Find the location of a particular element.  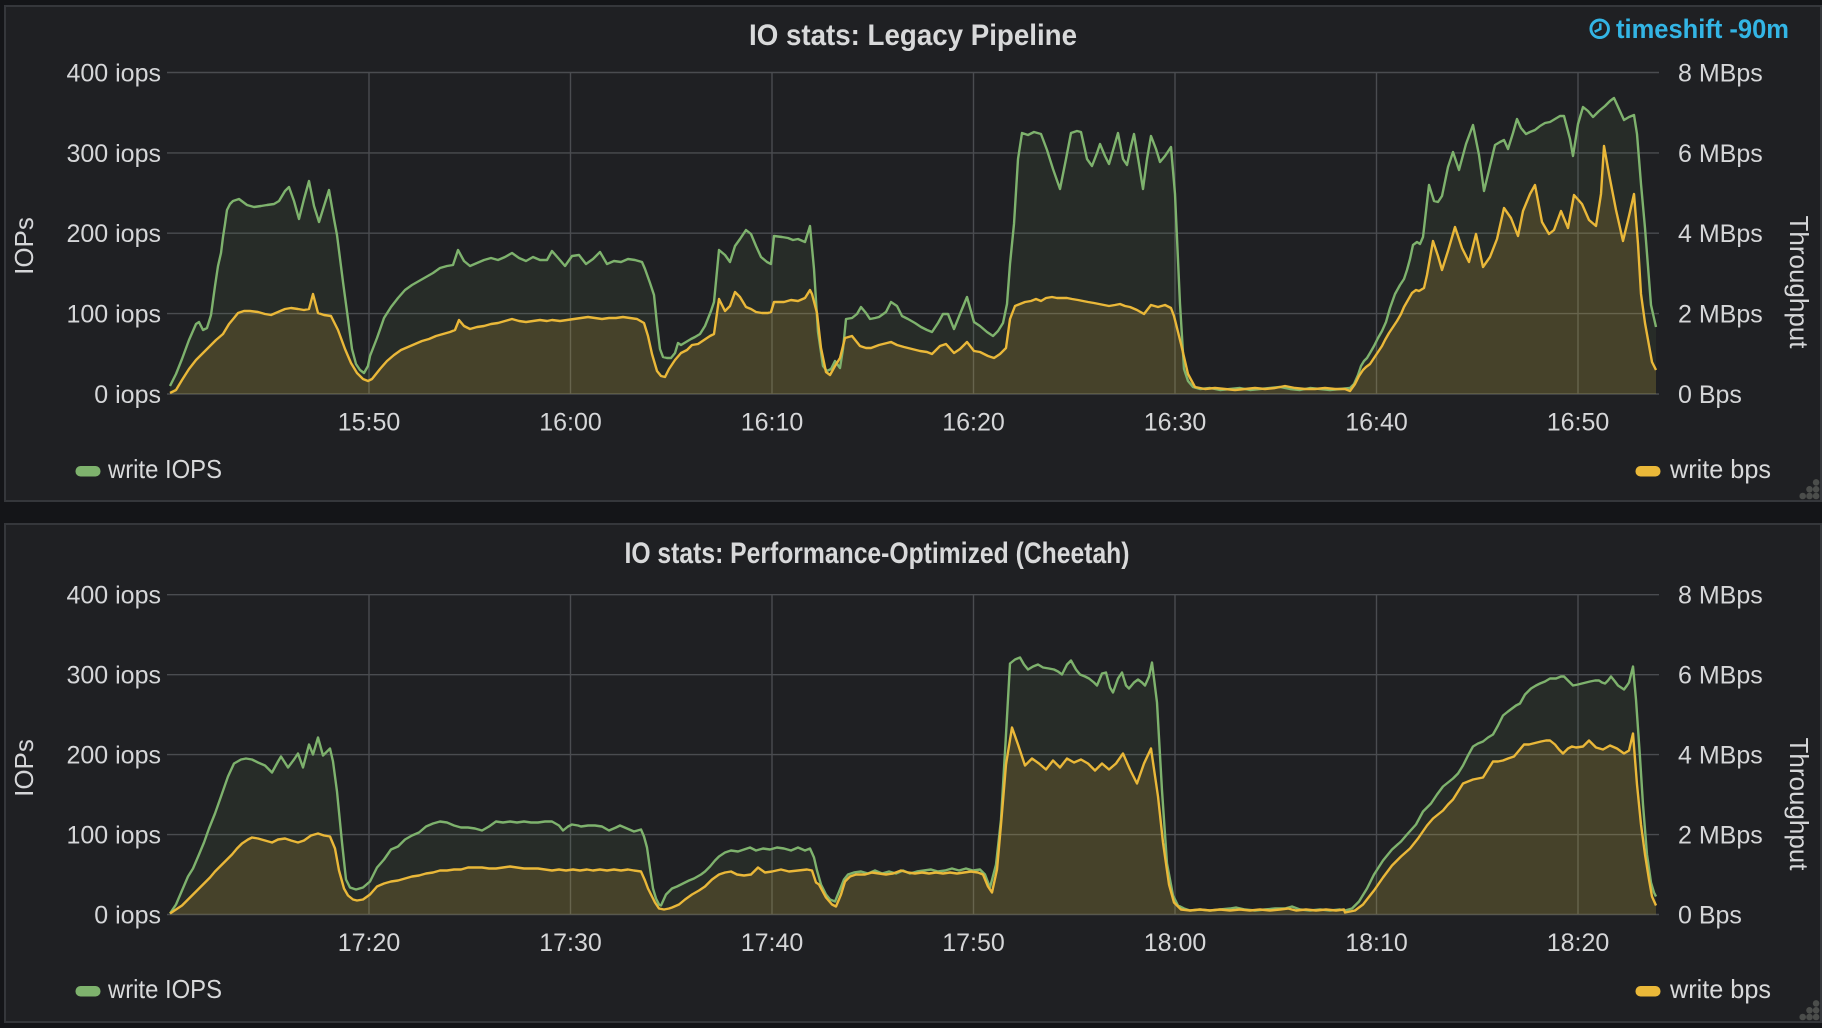

svg-text: 16:10 is located at coordinates (772, 423).